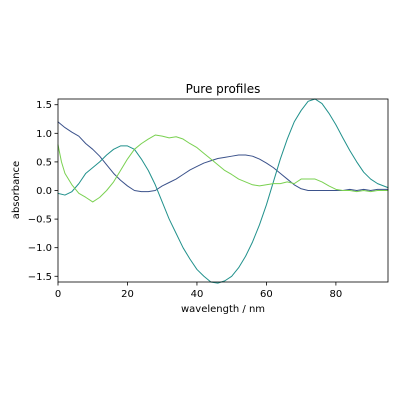  I want to click on y-tick-label: −1.5, so click(40, 277).